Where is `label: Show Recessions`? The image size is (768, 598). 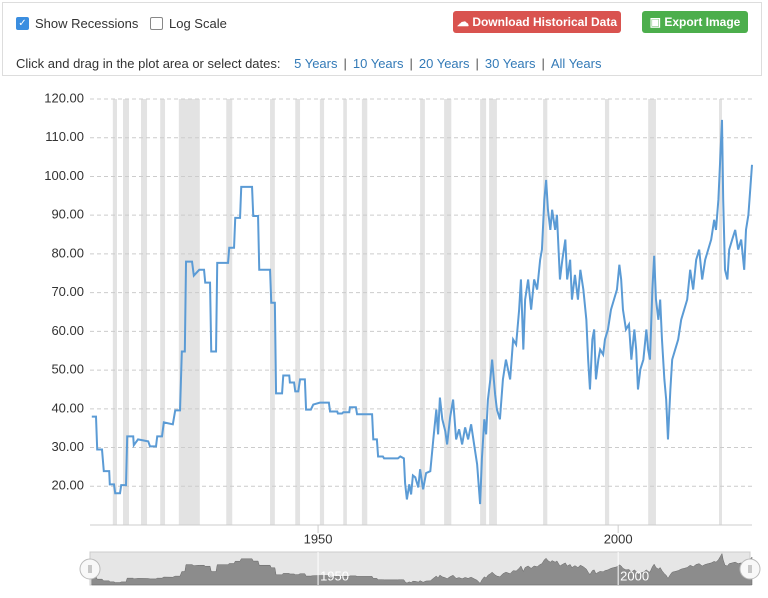
label: Show Recessions is located at coordinates (87, 23).